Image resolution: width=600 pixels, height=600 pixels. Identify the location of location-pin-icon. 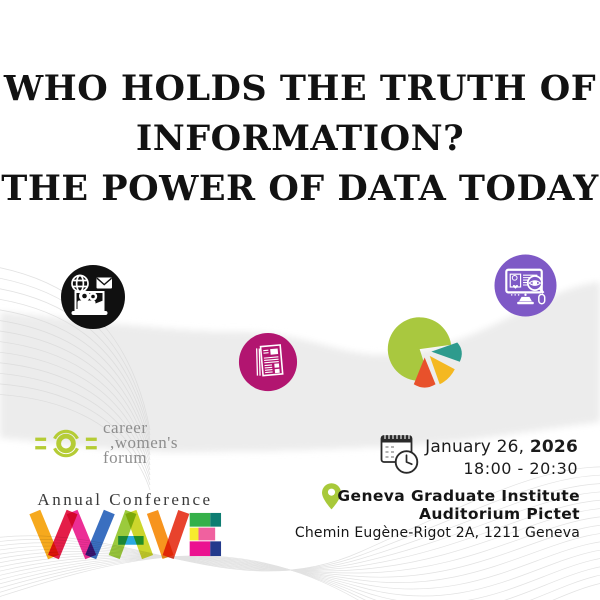
(331, 496).